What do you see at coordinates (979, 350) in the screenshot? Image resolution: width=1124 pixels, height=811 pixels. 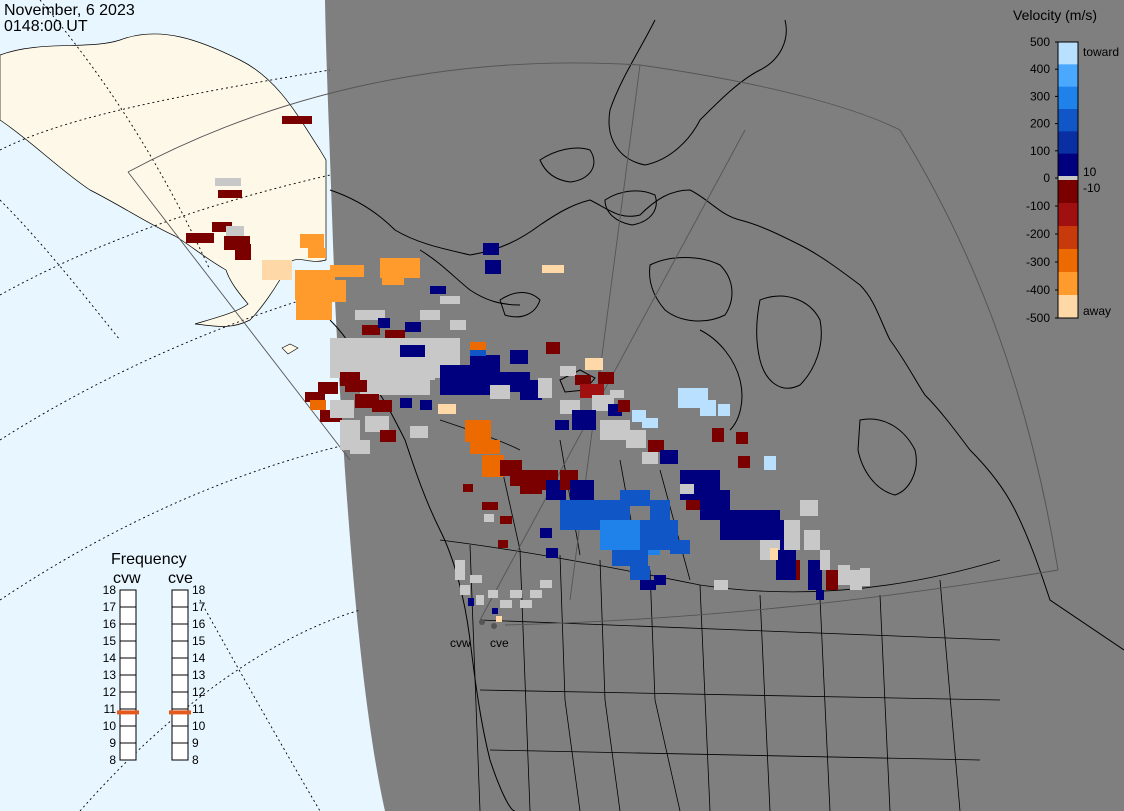 I see `fov-outer-edge` at bounding box center [979, 350].